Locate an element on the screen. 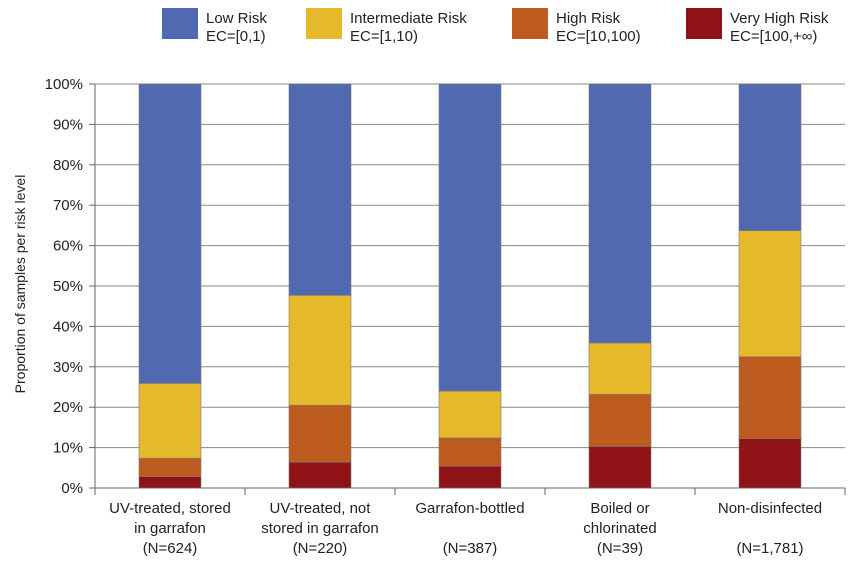 This screenshot has width=848, height=562. legend-name-high-risk: High Risk is located at coordinates (588, 18).